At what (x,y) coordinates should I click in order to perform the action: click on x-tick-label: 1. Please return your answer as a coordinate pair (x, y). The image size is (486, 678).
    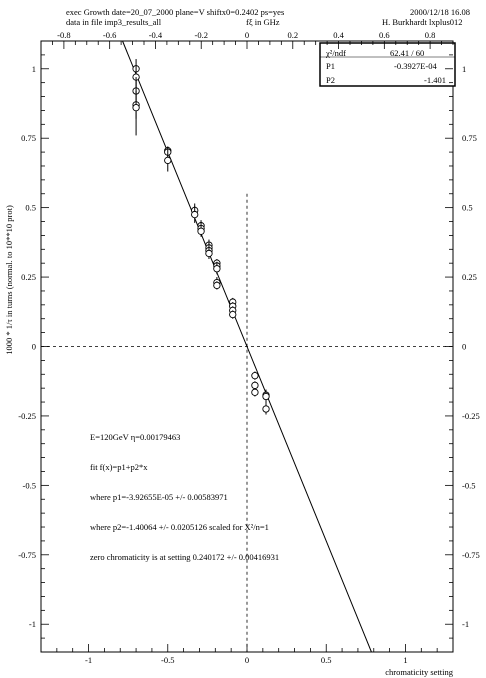
    Looking at the image, I should click on (405, 660).